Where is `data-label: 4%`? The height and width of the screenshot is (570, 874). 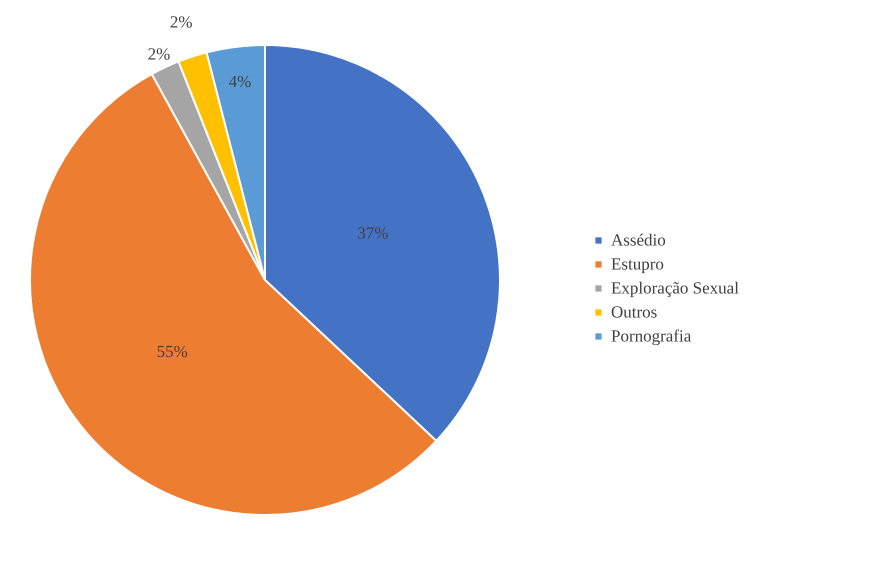
data-label: 4% is located at coordinates (240, 81).